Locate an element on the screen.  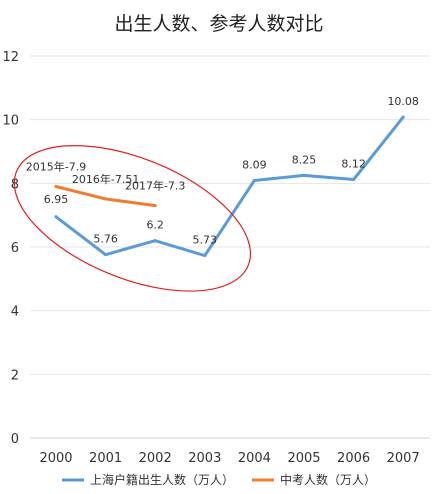
y-tick-label: 10 is located at coordinates (10, 121).